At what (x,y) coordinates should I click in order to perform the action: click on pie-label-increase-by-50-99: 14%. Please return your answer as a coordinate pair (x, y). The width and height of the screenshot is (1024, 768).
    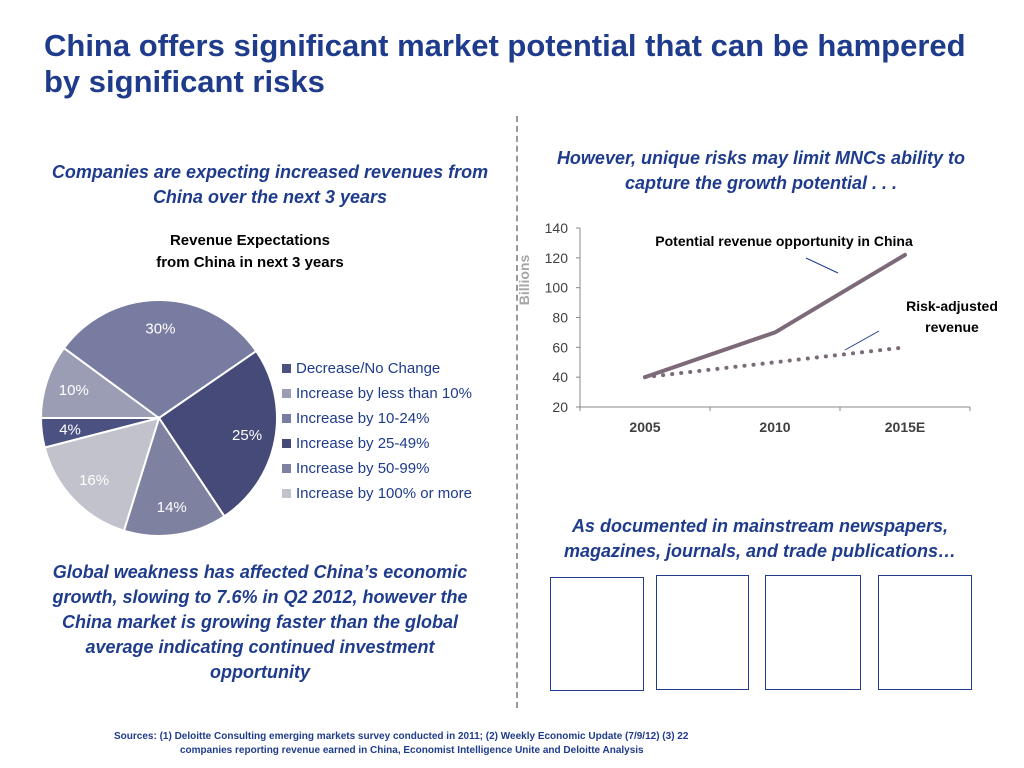
    Looking at the image, I should click on (172, 507).